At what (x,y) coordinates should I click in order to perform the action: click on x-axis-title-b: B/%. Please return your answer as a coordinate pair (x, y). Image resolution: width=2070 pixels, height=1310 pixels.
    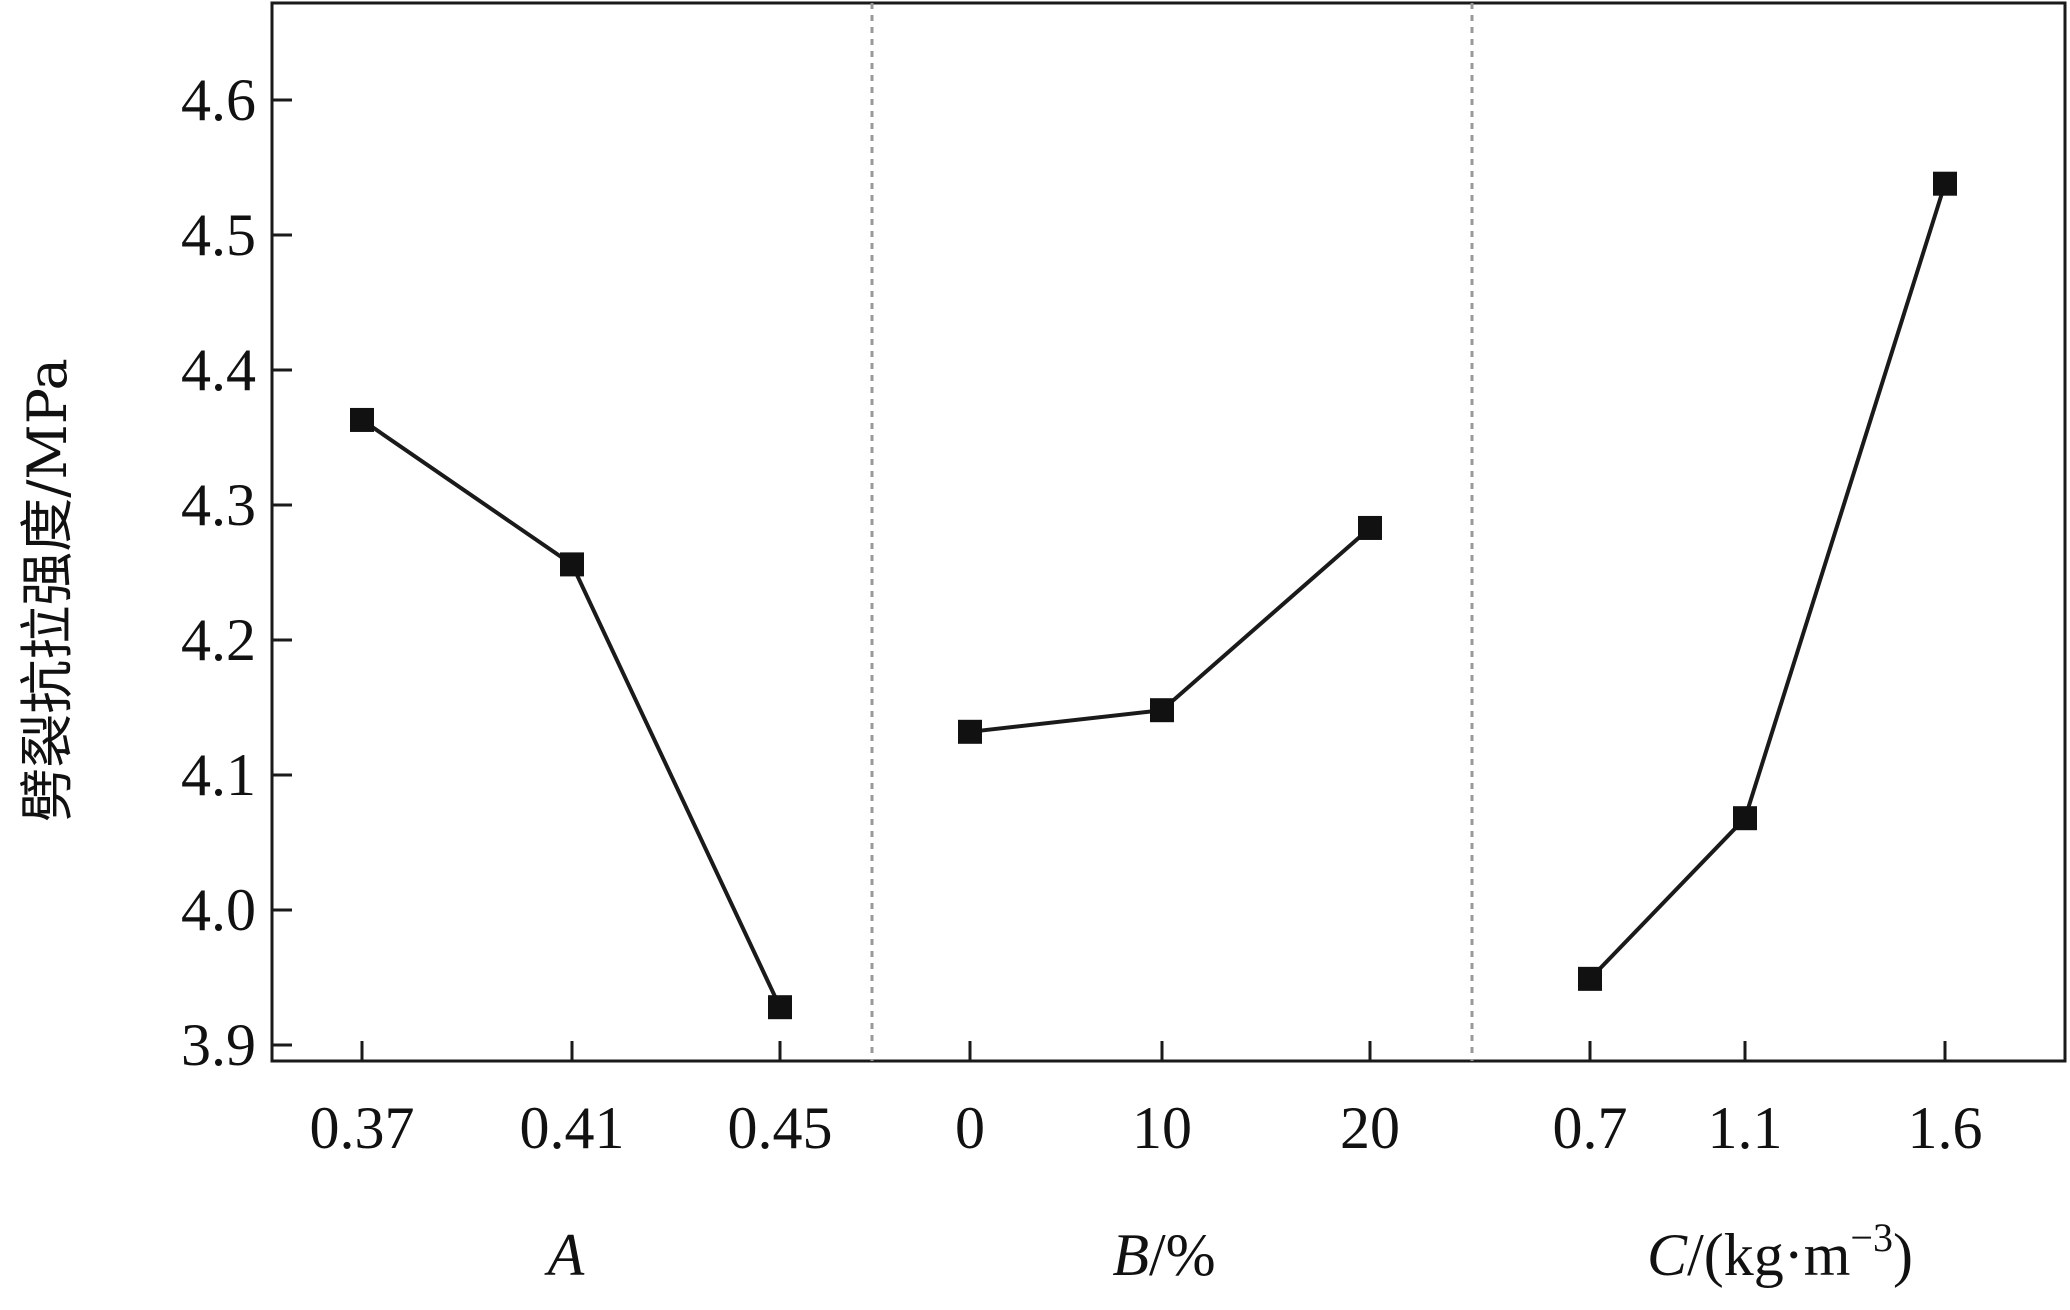
    Looking at the image, I should click on (1163, 1255).